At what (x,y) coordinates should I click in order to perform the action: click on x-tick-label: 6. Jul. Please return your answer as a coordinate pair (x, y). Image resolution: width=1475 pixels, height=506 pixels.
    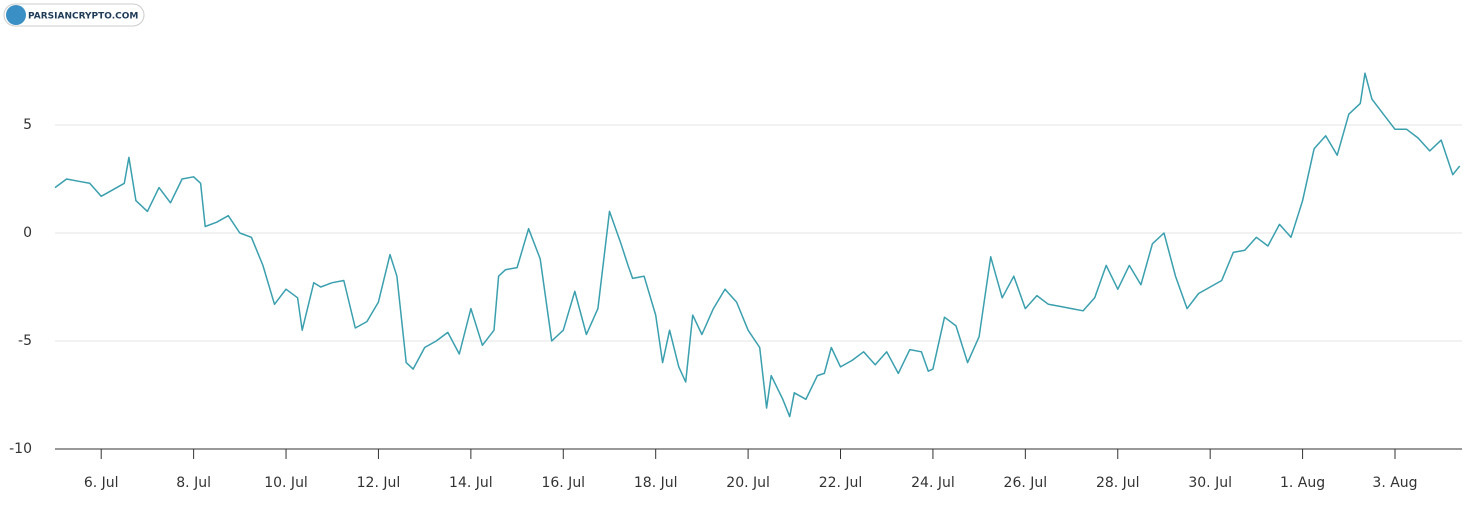
    Looking at the image, I should click on (101, 483).